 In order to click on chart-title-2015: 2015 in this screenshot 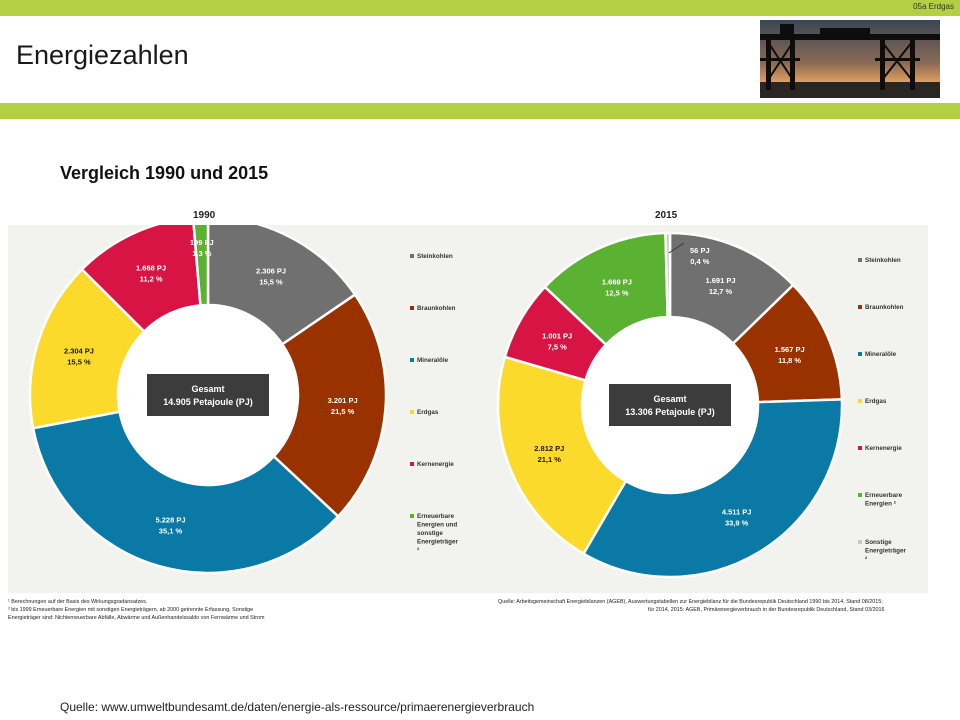, I will do `click(666, 215)`.